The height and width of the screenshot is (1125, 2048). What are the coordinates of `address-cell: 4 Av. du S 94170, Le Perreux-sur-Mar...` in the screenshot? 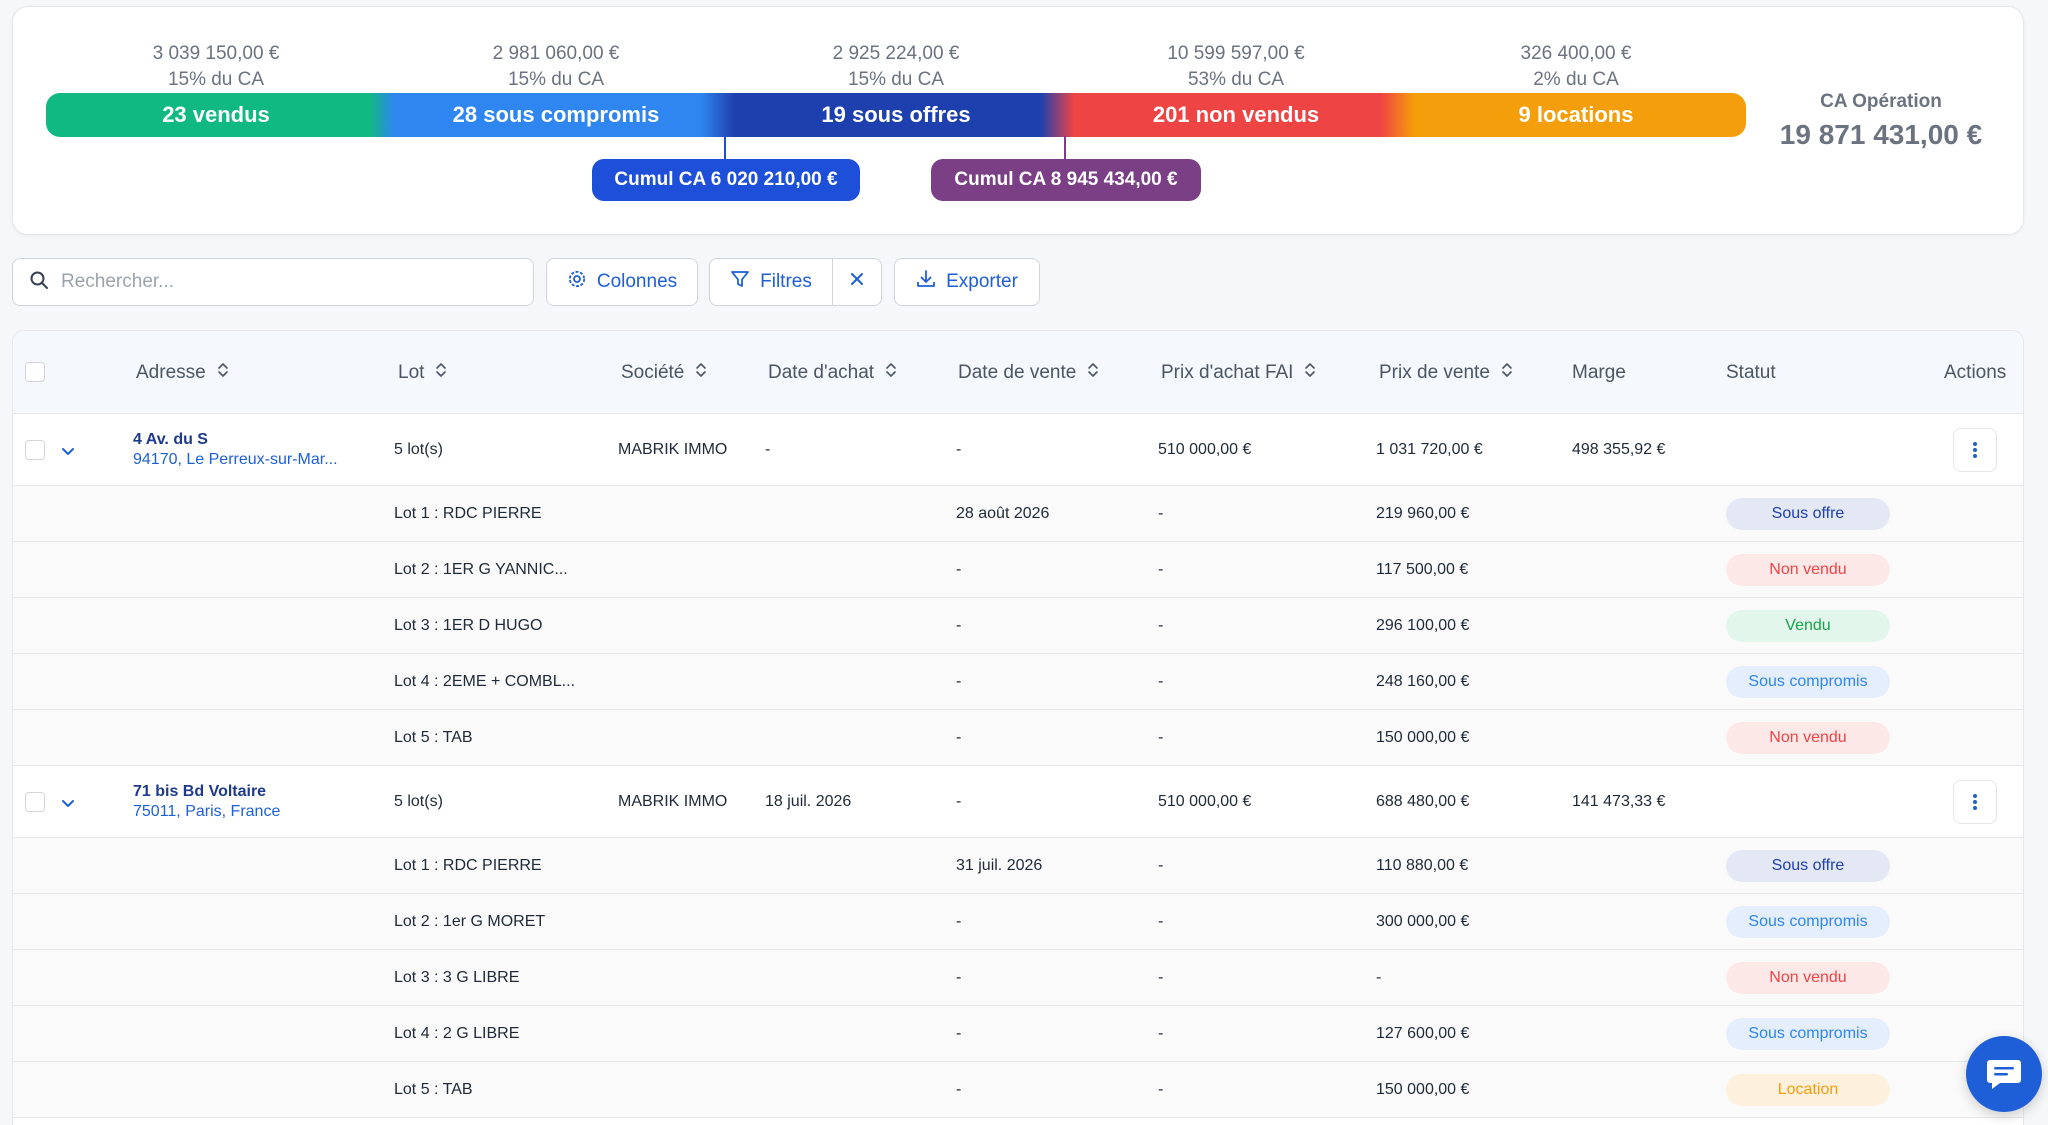 It's located at (235, 449).